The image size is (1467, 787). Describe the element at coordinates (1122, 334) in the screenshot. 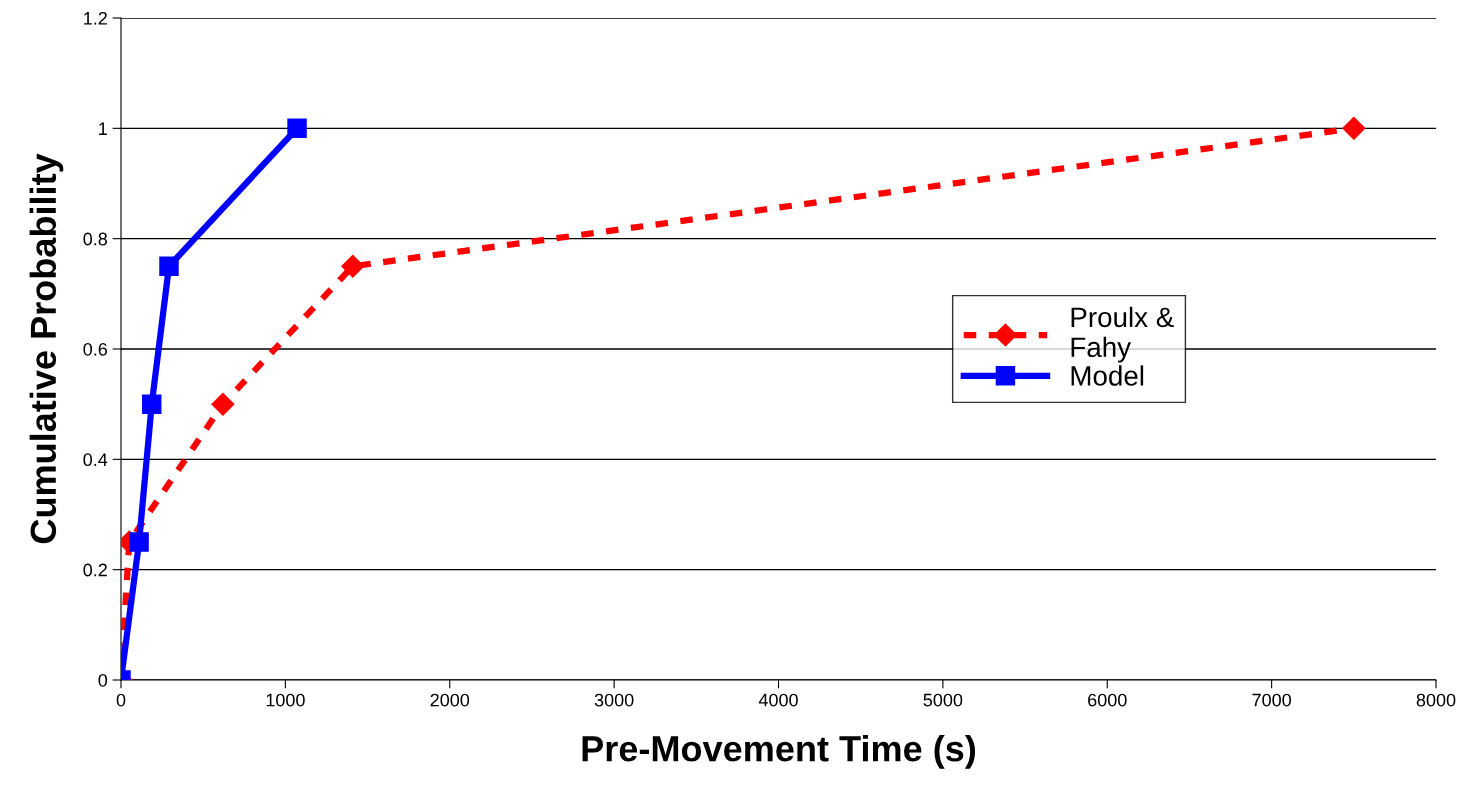

I see `legend-label: Proulx & Fahy` at that location.